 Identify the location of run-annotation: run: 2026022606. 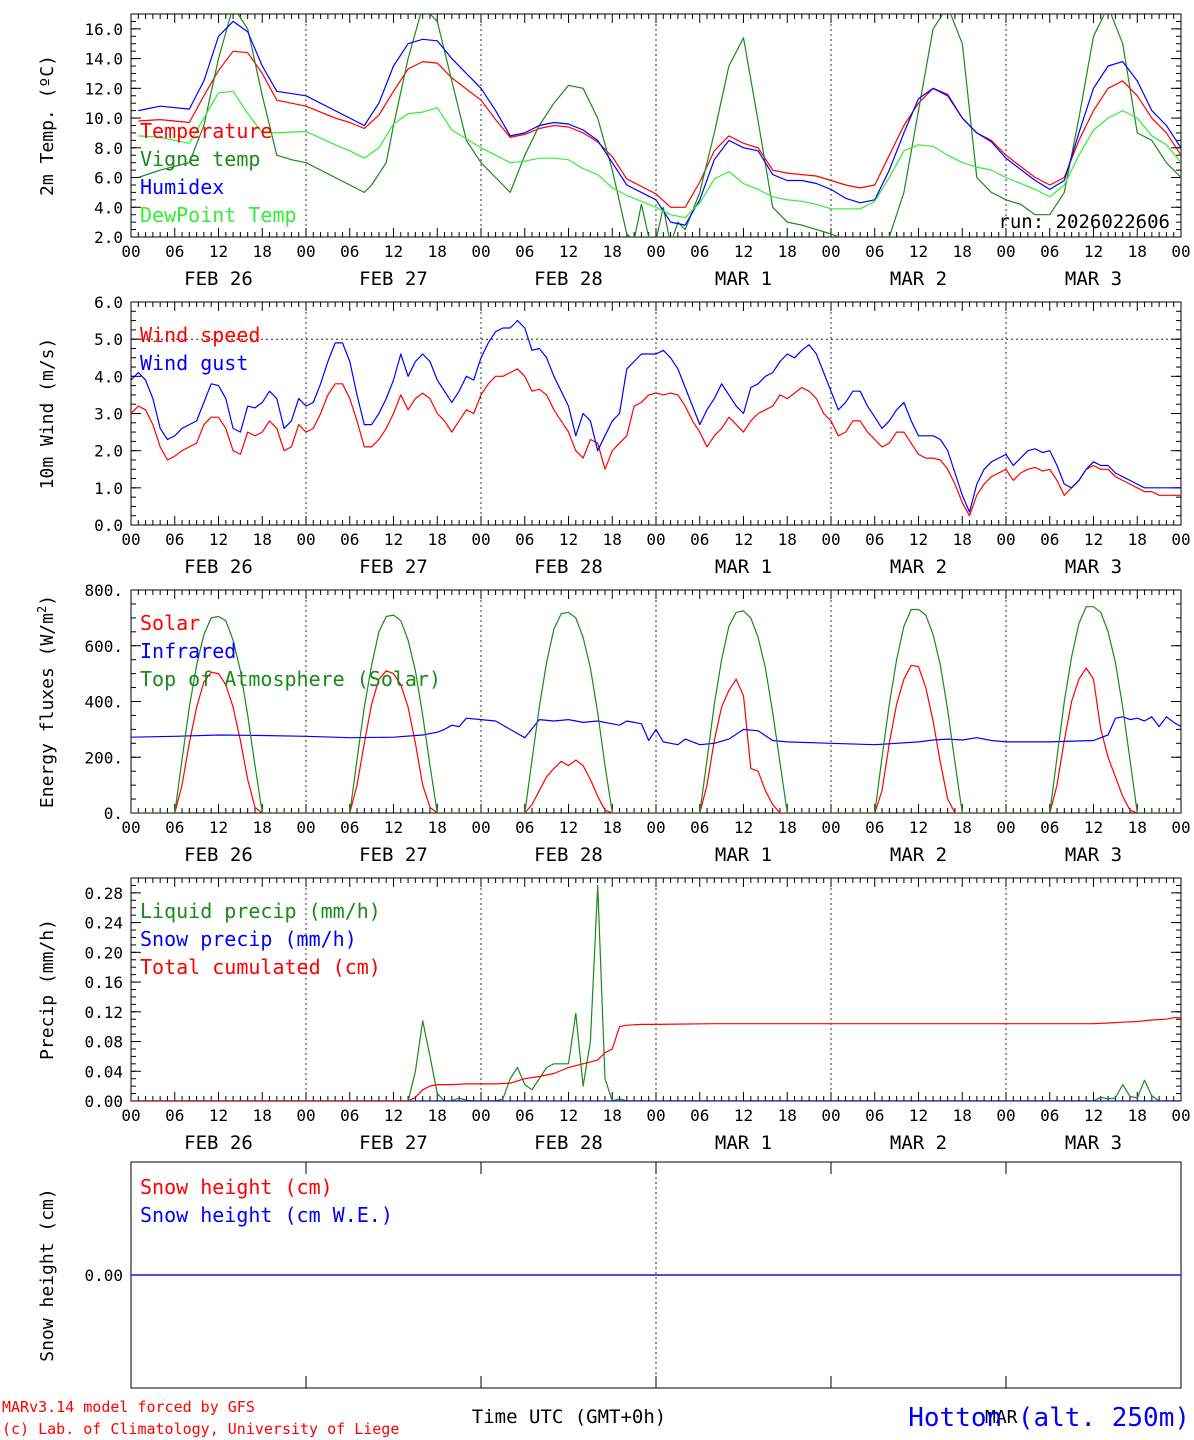
(1084, 222).